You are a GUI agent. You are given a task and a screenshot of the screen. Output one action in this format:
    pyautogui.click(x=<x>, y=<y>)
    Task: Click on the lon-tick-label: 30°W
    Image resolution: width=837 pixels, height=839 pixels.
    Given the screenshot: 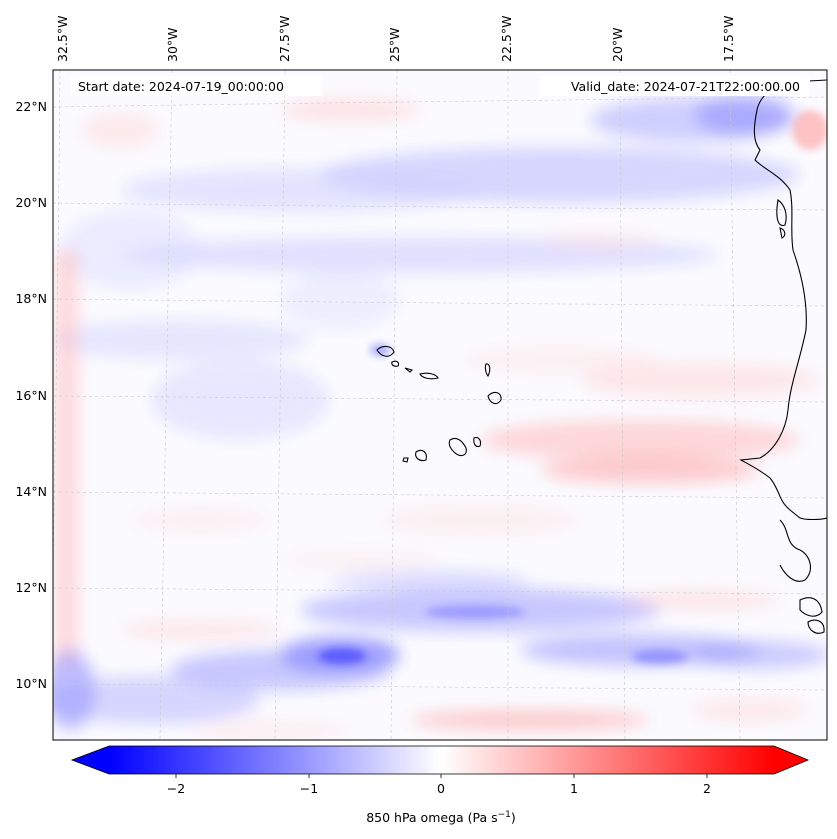 What is the action you would take?
    pyautogui.click(x=172, y=44)
    